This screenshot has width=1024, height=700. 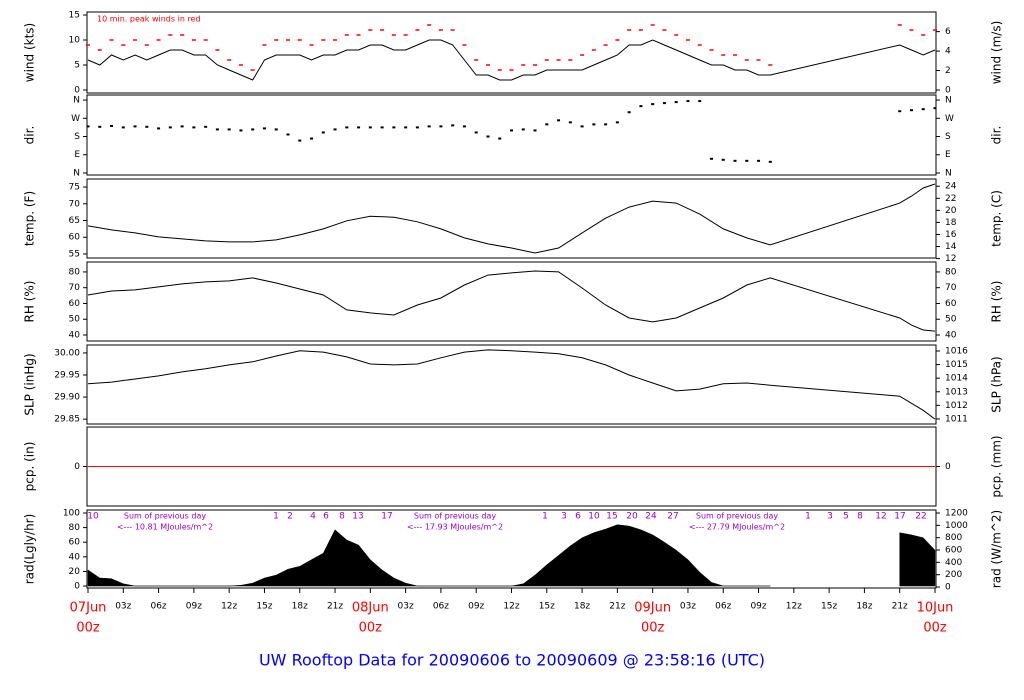 I want to click on x-day-label: 07Jun, so click(x=88, y=608).